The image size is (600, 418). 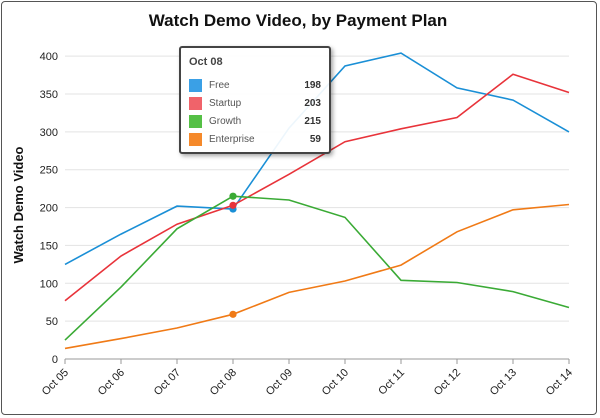 What do you see at coordinates (257, 86) in the screenshot?
I see `tooltip-row-free: Free 198` at bounding box center [257, 86].